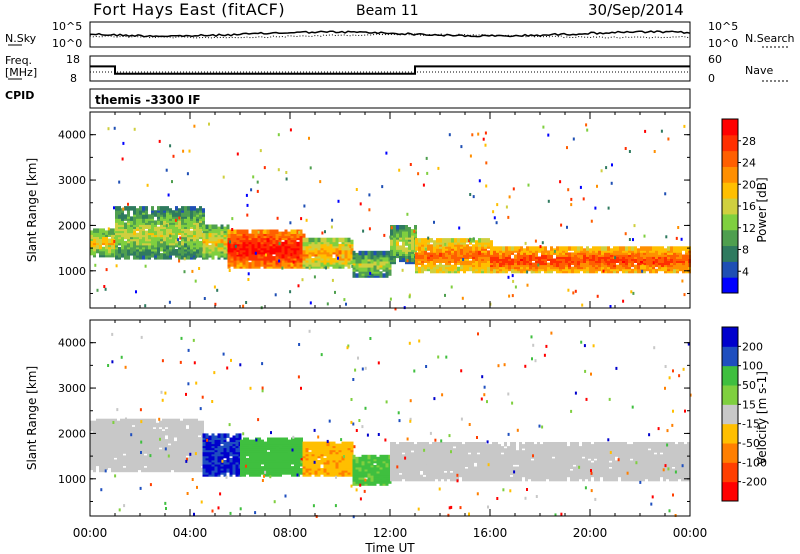 The height and width of the screenshot is (554, 800). What do you see at coordinates (67, 26) in the screenshot?
I see `noise-left-tick-high: 10^5` at bounding box center [67, 26].